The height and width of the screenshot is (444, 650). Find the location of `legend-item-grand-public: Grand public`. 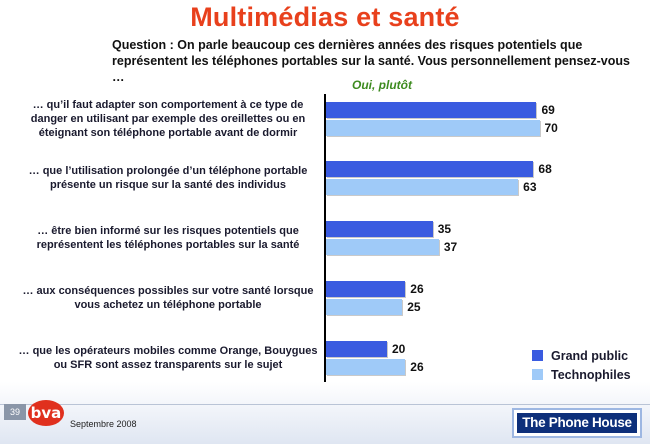

legend-item-grand-public: Grand public is located at coordinates (581, 355).